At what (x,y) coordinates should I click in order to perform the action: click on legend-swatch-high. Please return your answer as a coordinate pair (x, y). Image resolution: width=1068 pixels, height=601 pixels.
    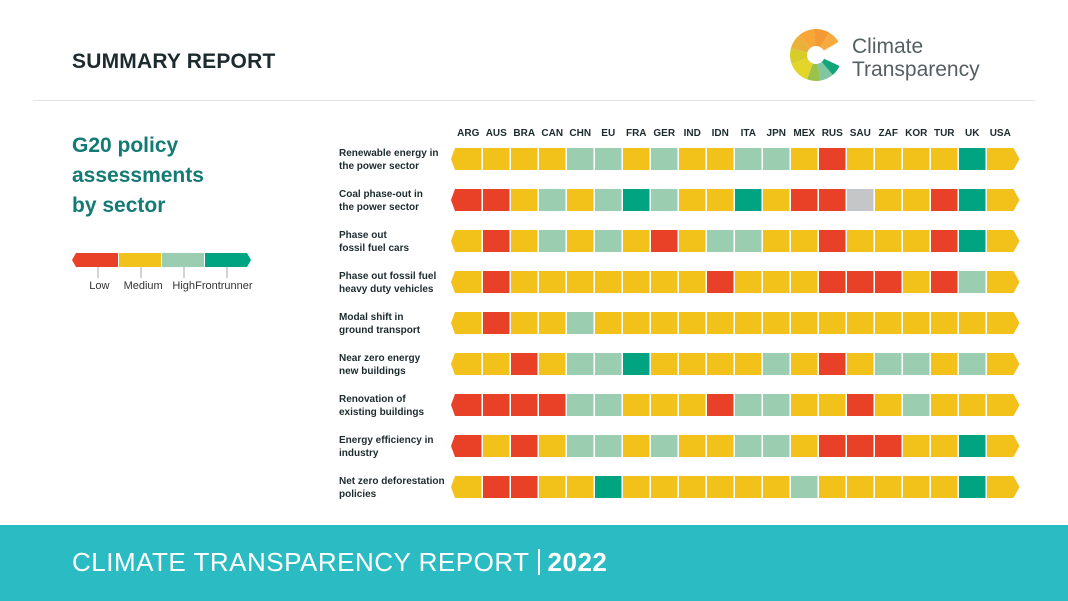
    Looking at the image, I should click on (183, 260).